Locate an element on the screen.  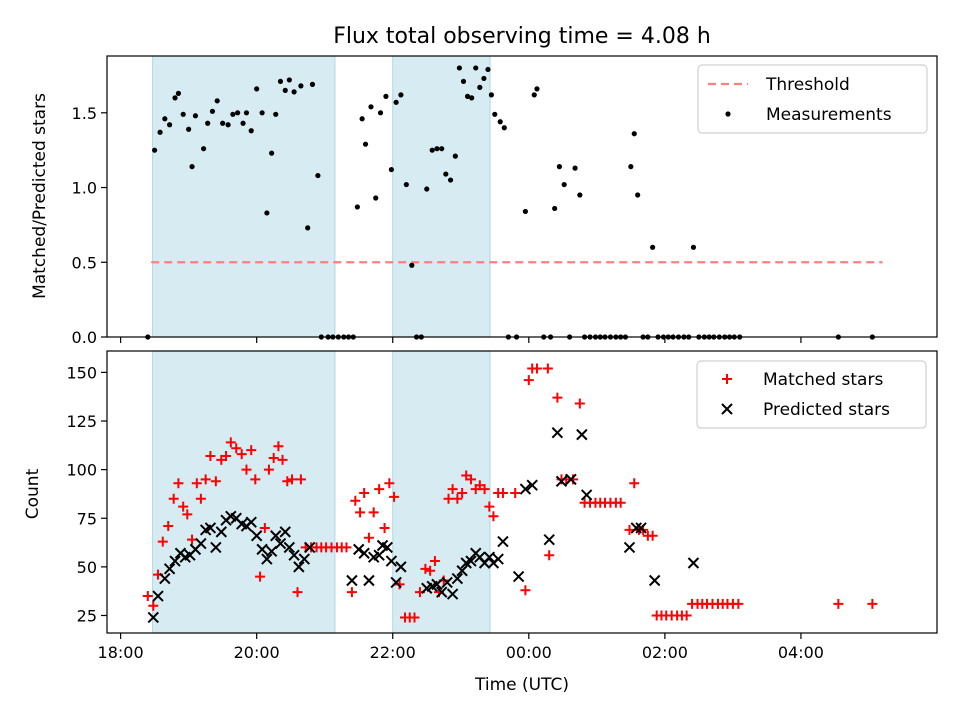
bottom-legend: Matched stars Predicted stars is located at coordinates (811, 394).